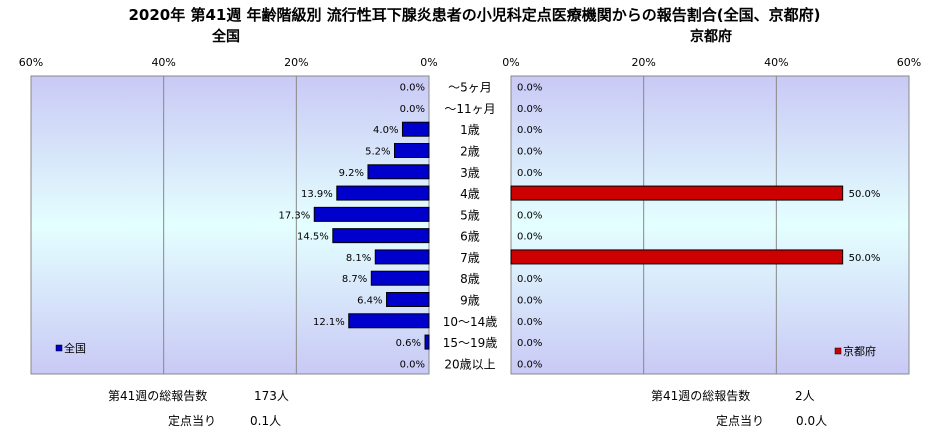 This screenshot has width=949, height=433. Describe the element at coordinates (838, 351) in the screenshot. I see `kyoto-legend-swatch` at that location.